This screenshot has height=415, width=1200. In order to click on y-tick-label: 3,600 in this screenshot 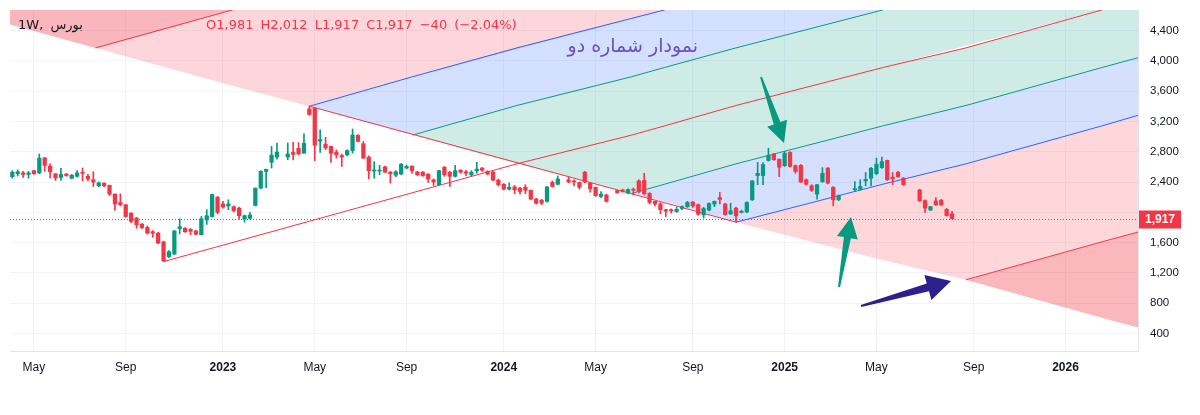, I will do `click(1164, 90)`.